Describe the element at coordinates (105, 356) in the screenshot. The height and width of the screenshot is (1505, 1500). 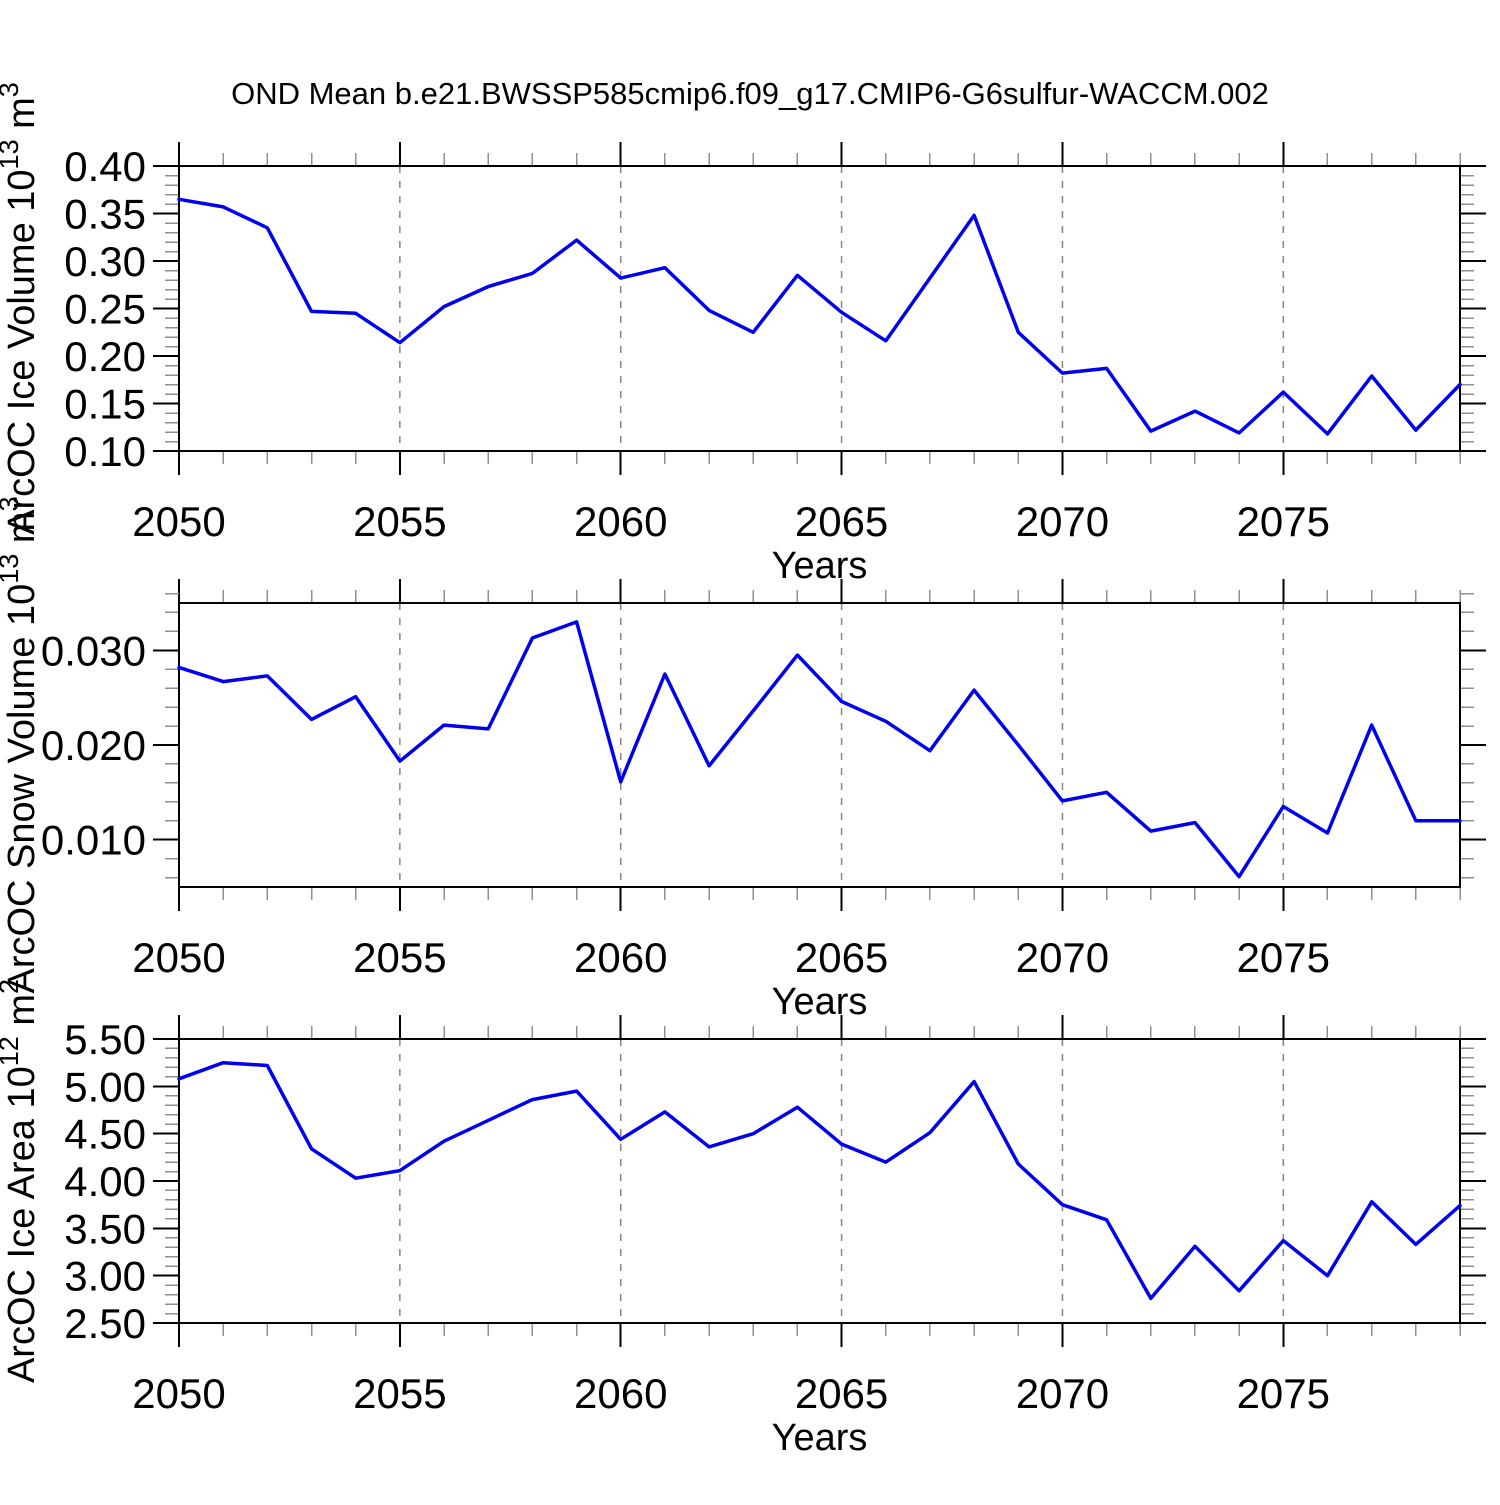
I see `y-tick-label: 0.20` at that location.